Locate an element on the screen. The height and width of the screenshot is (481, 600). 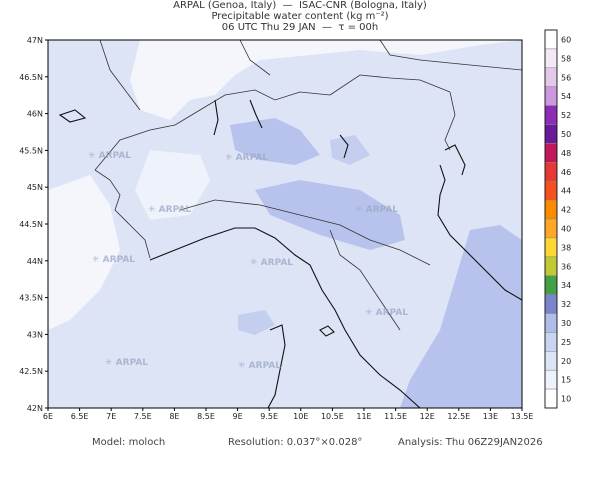
colorbar-frame is located at coordinates (551, 219).